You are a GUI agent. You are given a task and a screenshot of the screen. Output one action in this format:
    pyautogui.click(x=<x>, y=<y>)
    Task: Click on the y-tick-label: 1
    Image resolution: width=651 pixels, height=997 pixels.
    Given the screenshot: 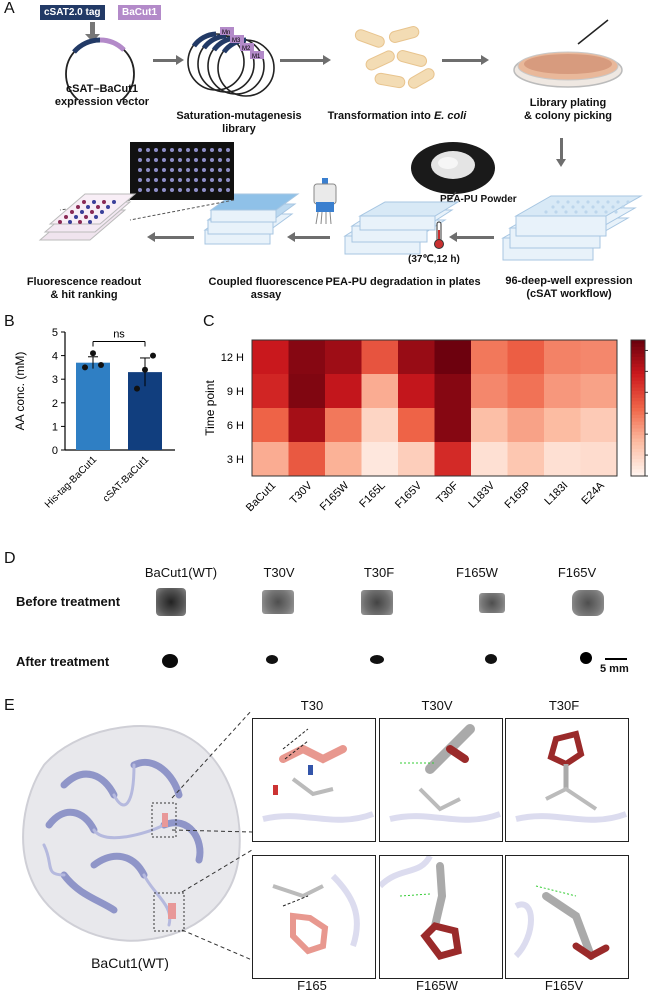 What is the action you would take?
    pyautogui.click(x=55, y=427)
    